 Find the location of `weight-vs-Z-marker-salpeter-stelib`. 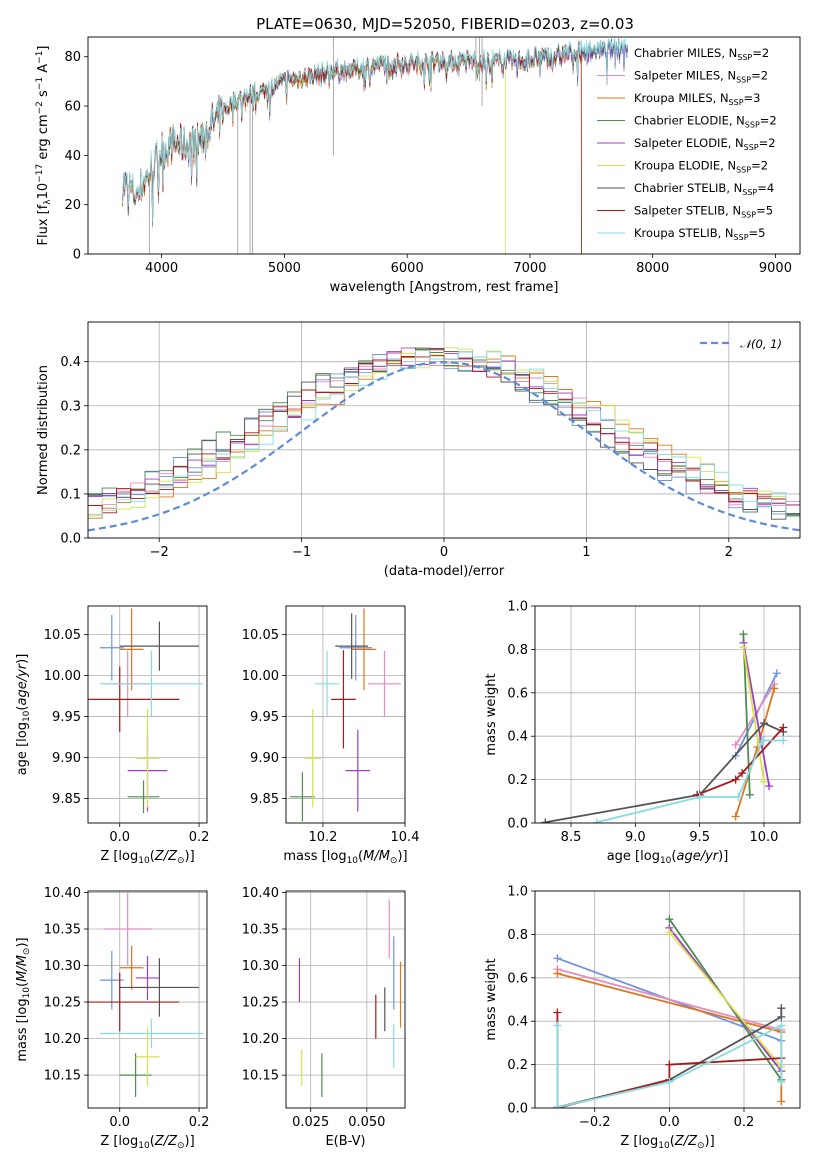

weight-vs-Z-marker-salpeter-stelib is located at coordinates (557, 1012).